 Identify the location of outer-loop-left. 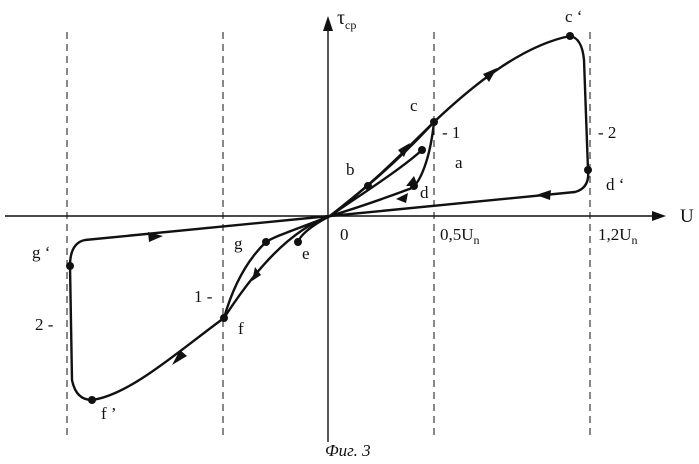
(200, 308).